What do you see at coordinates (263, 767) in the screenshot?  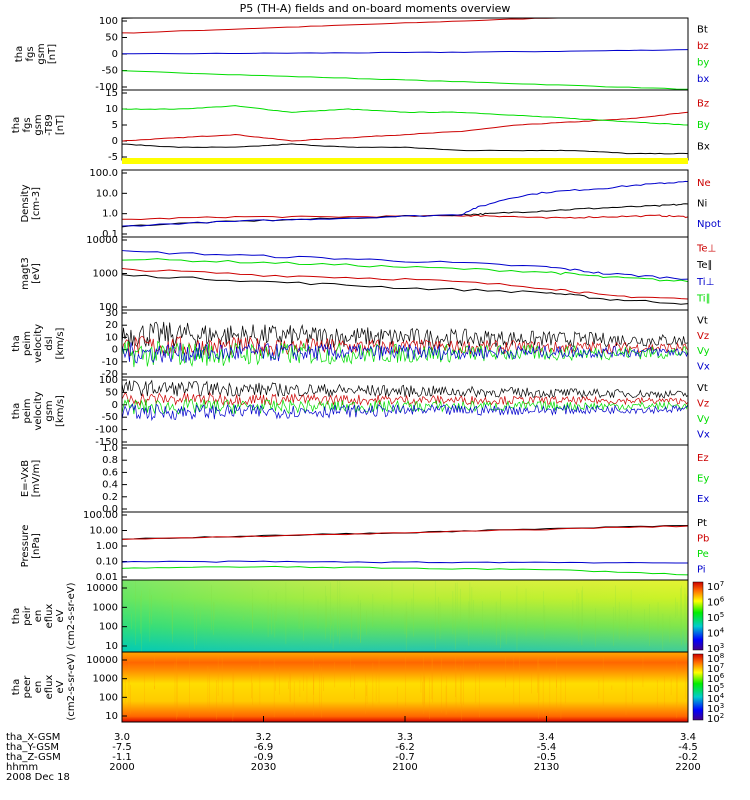 I see `footer-cell: 2030` at bounding box center [263, 767].